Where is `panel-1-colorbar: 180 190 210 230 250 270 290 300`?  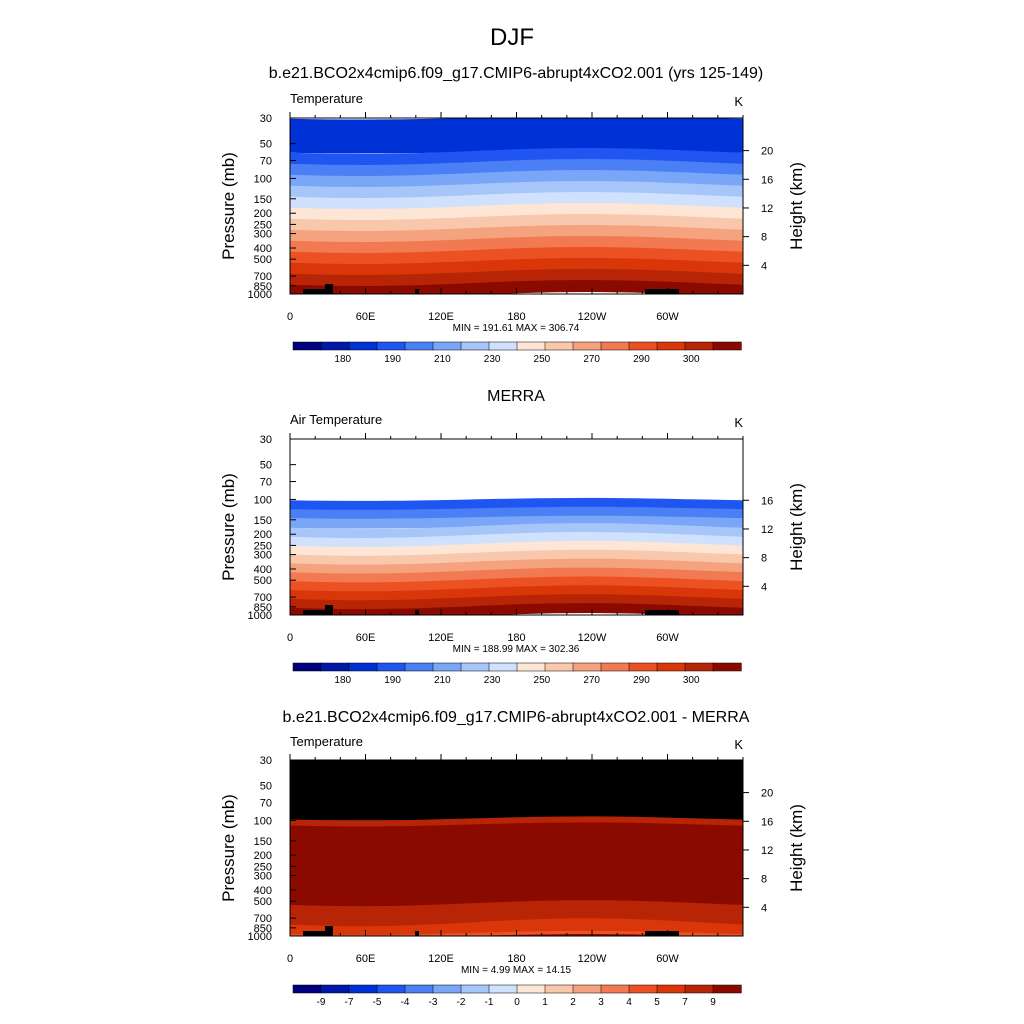 panel-1-colorbar: 180 190 210 230 250 270 290 300 is located at coordinates (517, 353).